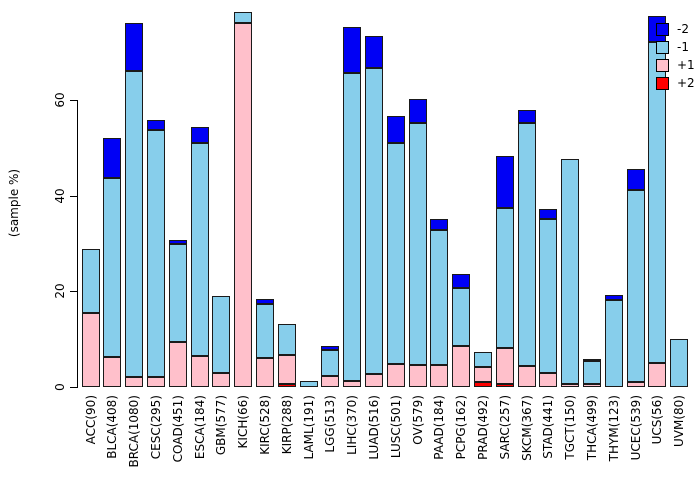  I want to click on bar-ucec, so click(635, 193).